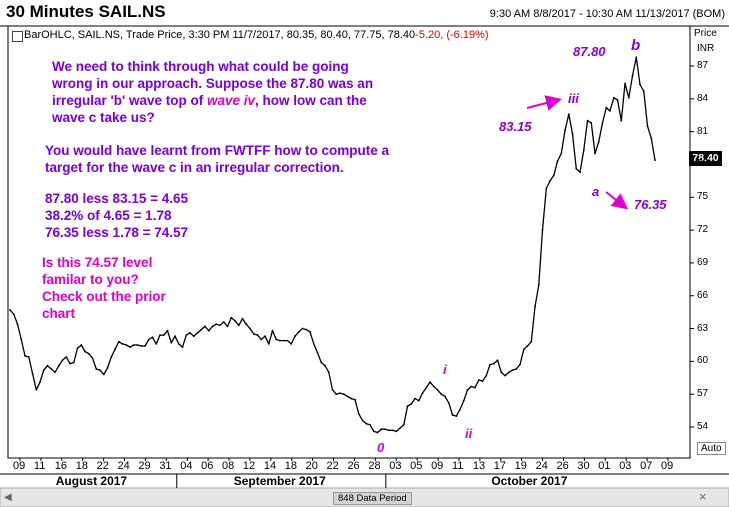 The height and width of the screenshot is (507, 729). I want to click on x-tick-label: 01, so click(604, 466).